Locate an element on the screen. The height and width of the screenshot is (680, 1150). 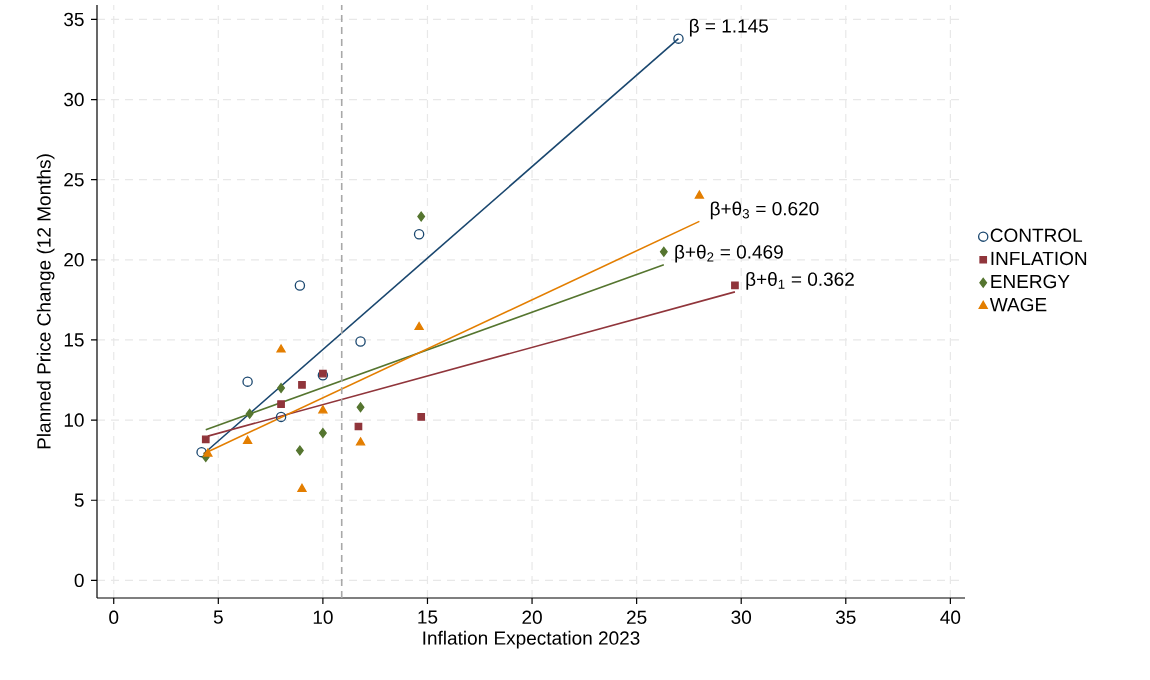
annotation: β+θ$_{1}$ = 0.362 is located at coordinates (800, 280).